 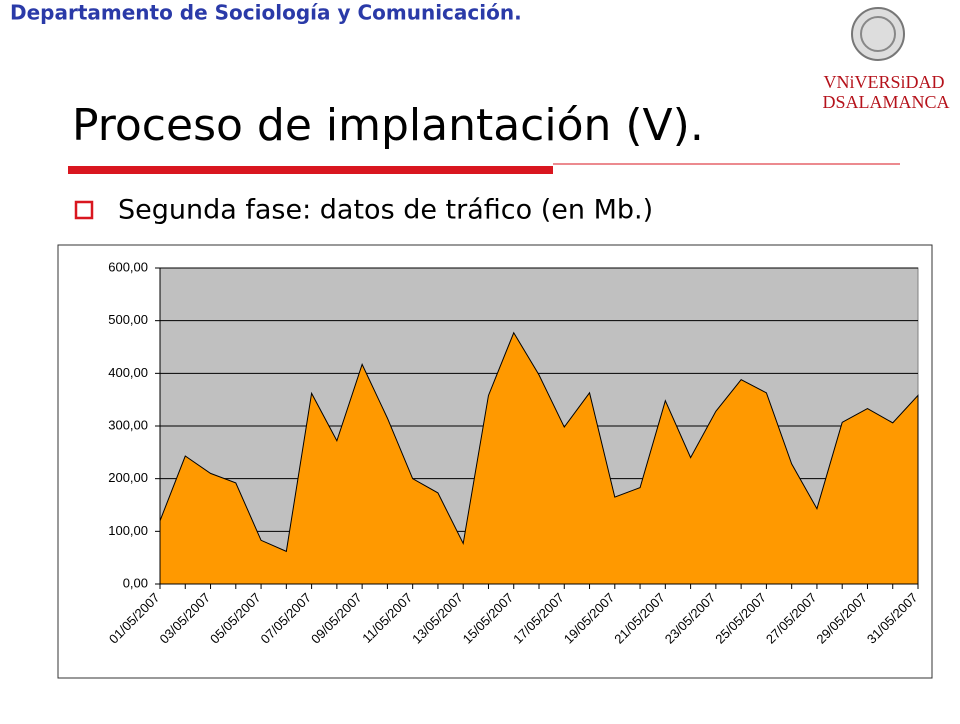 I want to click on y-tick-label: 300,00, so click(x=128, y=424).